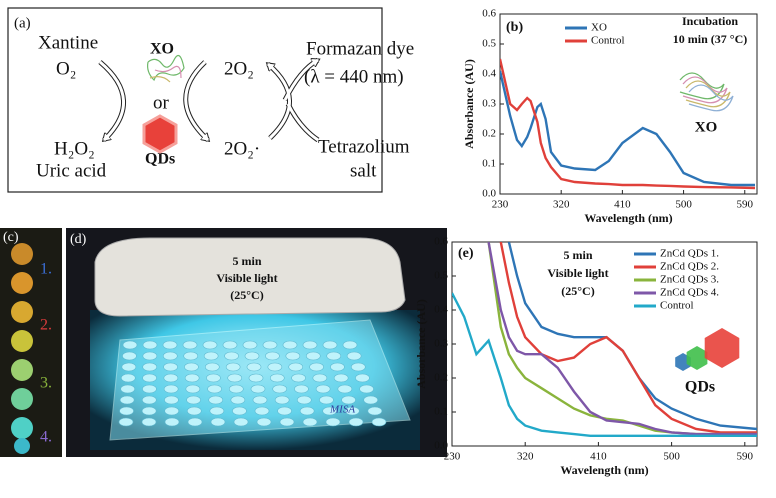 The width and height of the screenshot is (776, 498). Describe the element at coordinates (354, 76) in the screenshot. I see `diagram-text: (λ = 440 nm)` at that location.